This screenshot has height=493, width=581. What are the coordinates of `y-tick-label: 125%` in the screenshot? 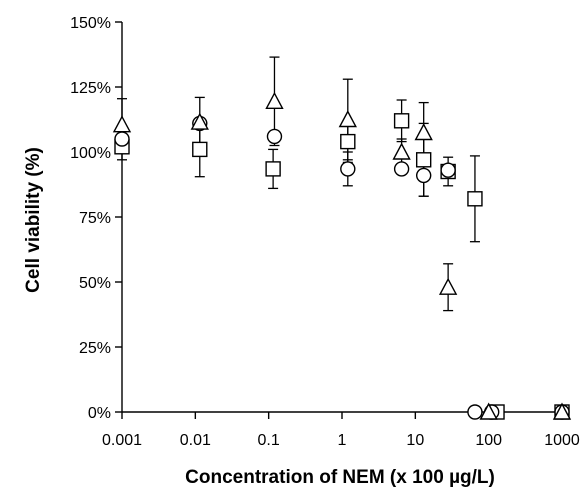 It's located at (90, 88).